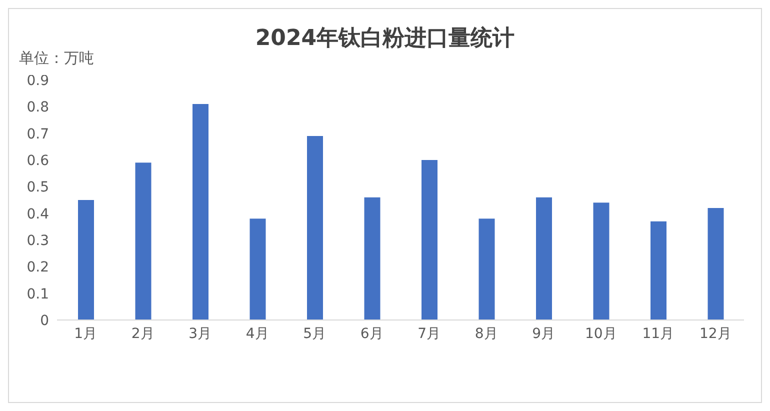  Describe the element at coordinates (429, 334) in the screenshot. I see `x-tick-label: 7月` at that location.